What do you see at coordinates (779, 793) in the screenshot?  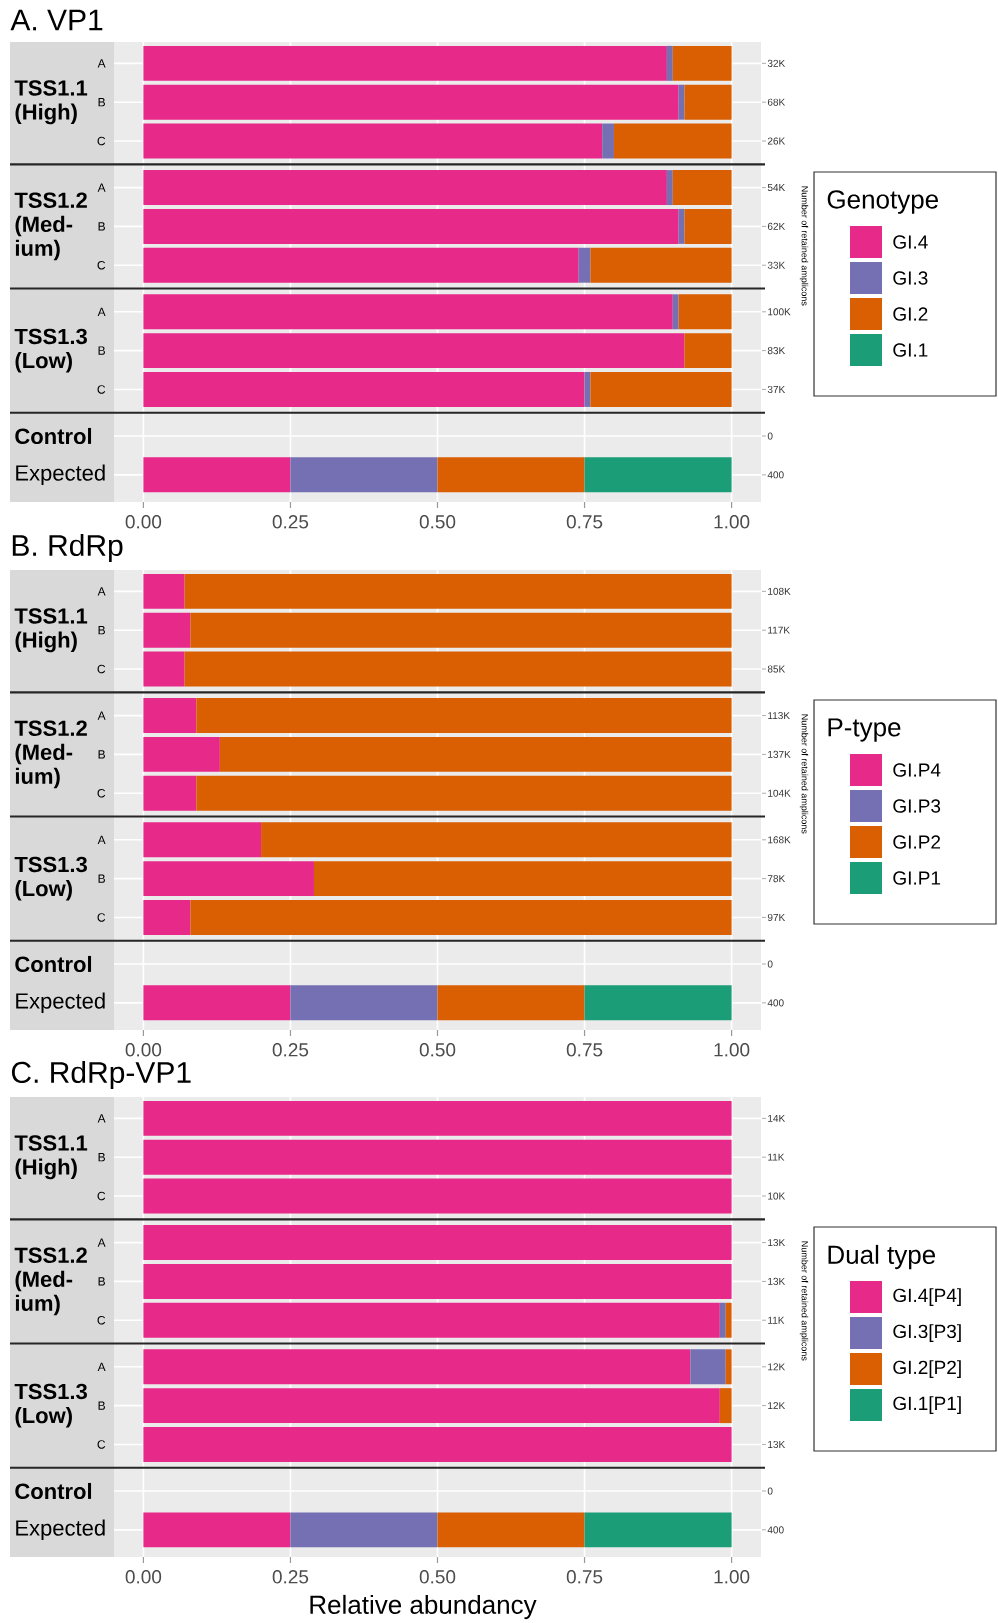 I see `text: 104K` at bounding box center [779, 793].